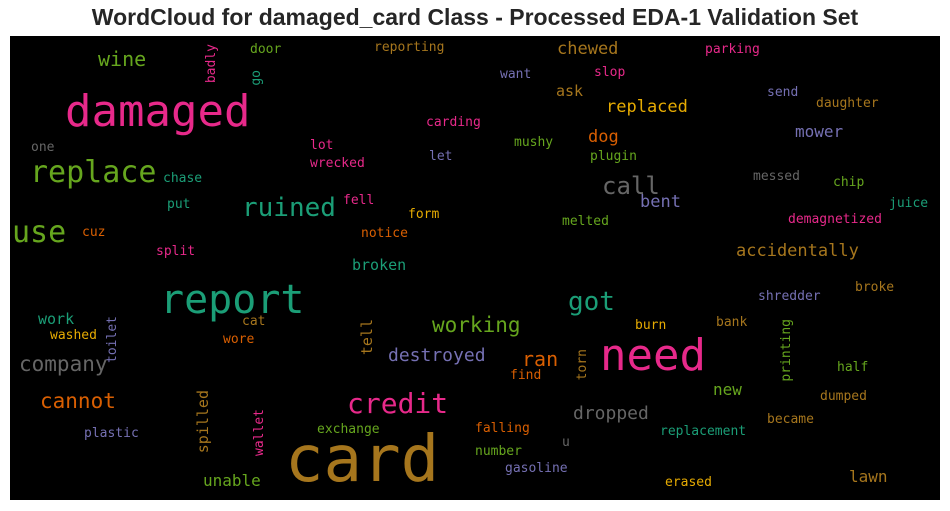  What do you see at coordinates (453, 122) in the screenshot?
I see `word-carding: carding` at bounding box center [453, 122].